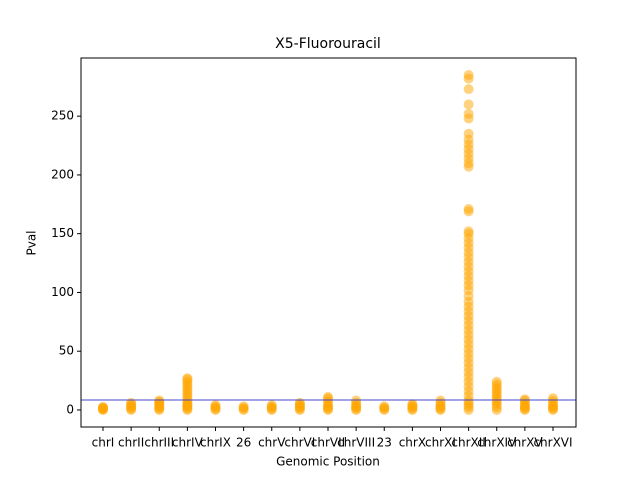  I want to click on y-tick-label: 250, so click(62, 116).